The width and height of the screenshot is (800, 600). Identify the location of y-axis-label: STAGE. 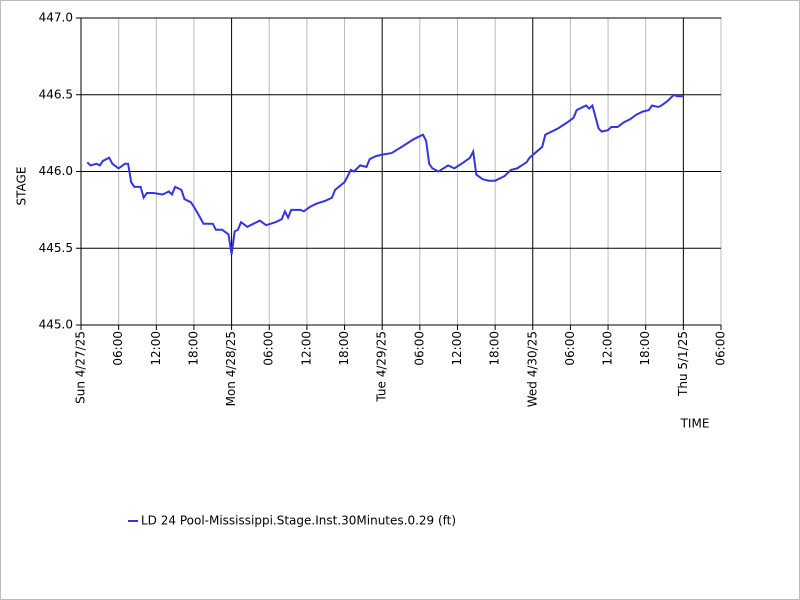
(22, 186).